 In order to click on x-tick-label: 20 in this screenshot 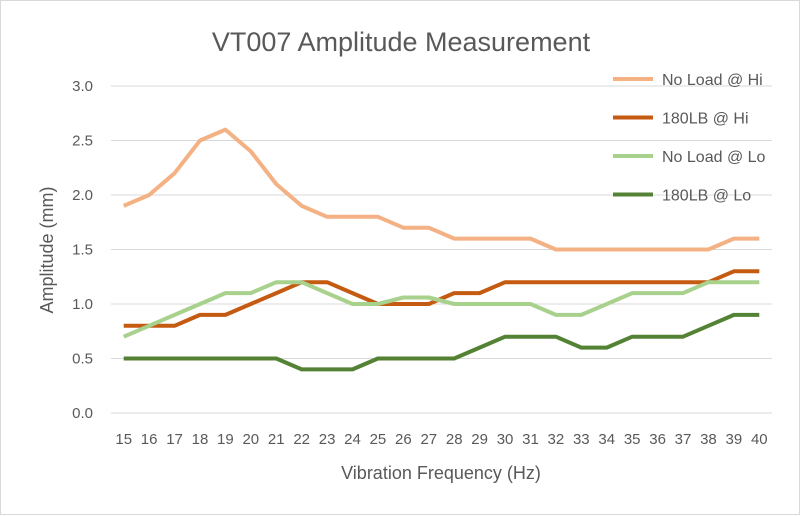, I will do `click(250, 439)`.